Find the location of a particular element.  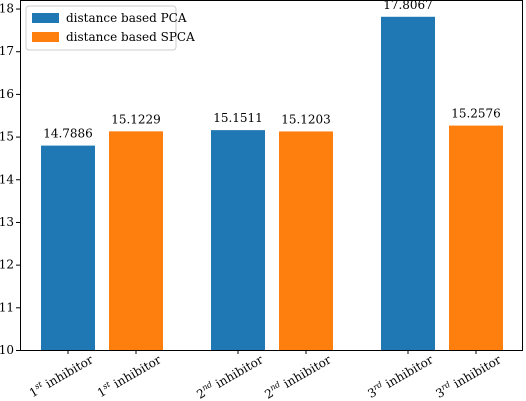

y-axis: 10 11 12 13 14 15 16 17 18 is located at coordinates (10, 179).